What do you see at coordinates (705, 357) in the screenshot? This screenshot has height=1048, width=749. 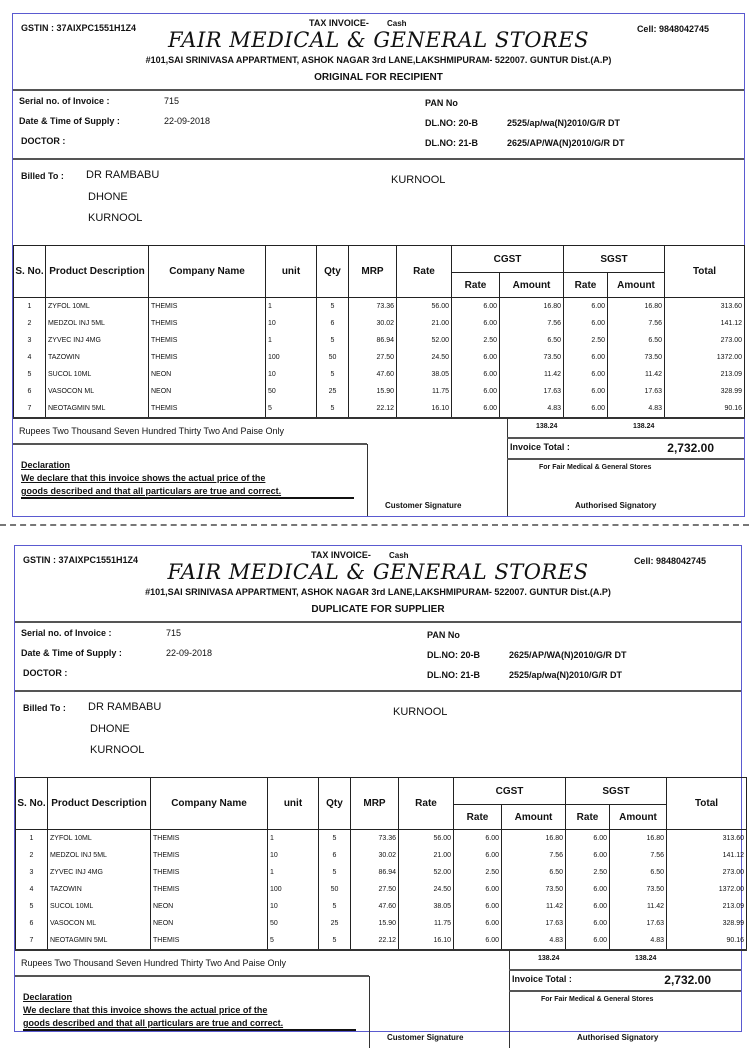 I see `cell-total: 1372.00` at bounding box center [705, 357].